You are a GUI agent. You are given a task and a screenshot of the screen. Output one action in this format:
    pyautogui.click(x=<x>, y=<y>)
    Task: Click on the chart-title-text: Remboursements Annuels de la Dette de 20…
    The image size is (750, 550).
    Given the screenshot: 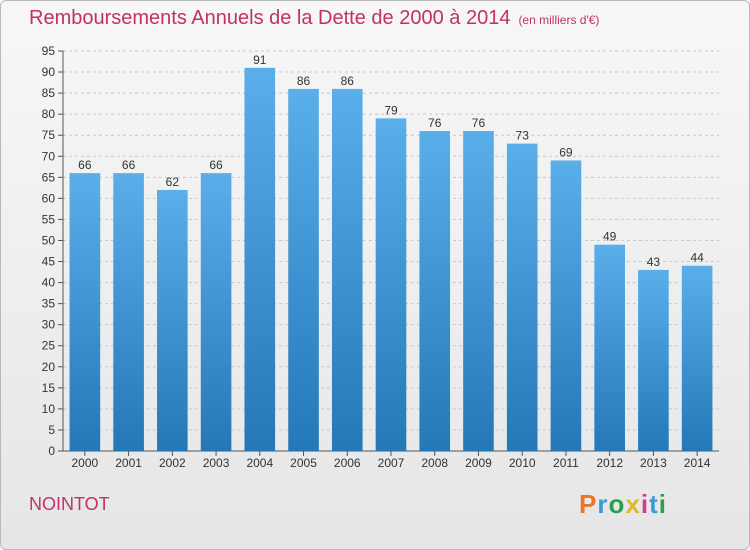 What is the action you would take?
    pyautogui.click(x=270, y=18)
    